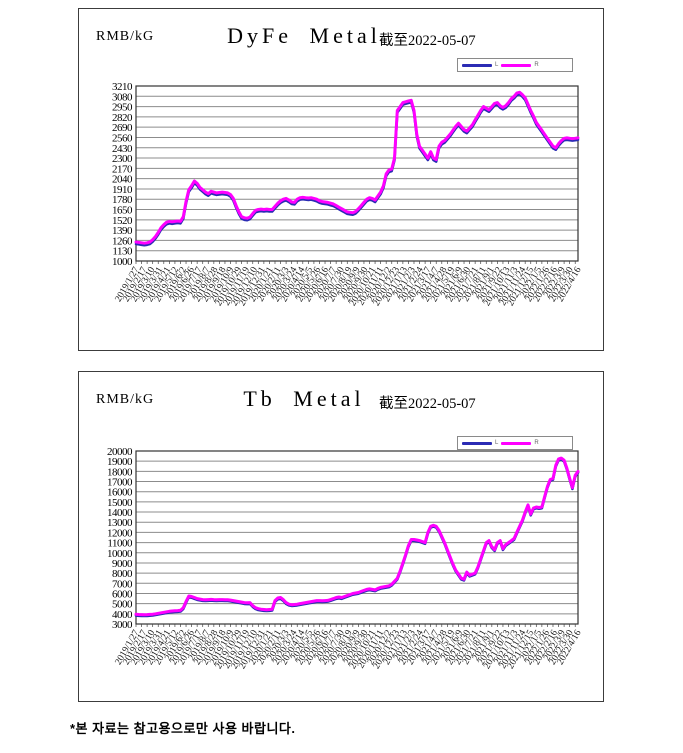 This screenshot has width=683, height=753. I want to click on svg-text: 2170, so click(122, 169).